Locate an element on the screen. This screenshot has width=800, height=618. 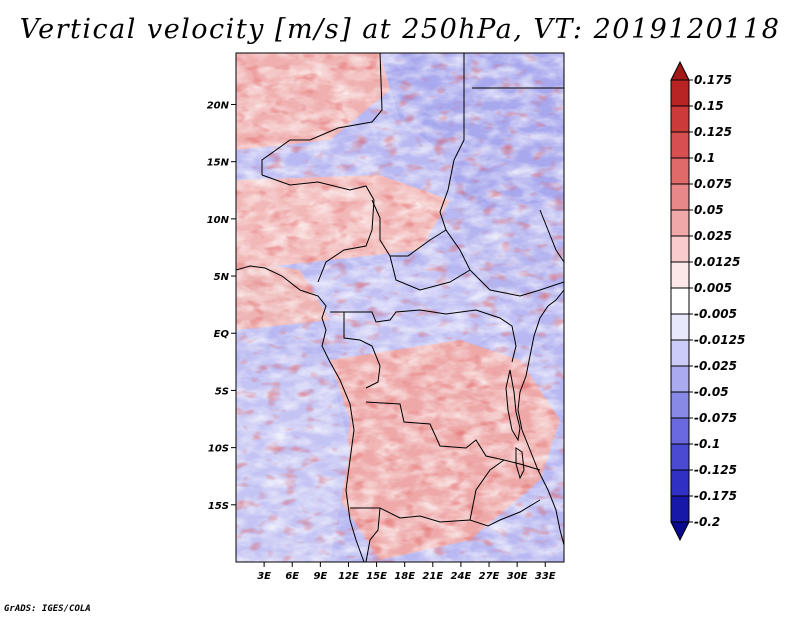
colorbar-label: -0.0125 is located at coordinates (719, 340).